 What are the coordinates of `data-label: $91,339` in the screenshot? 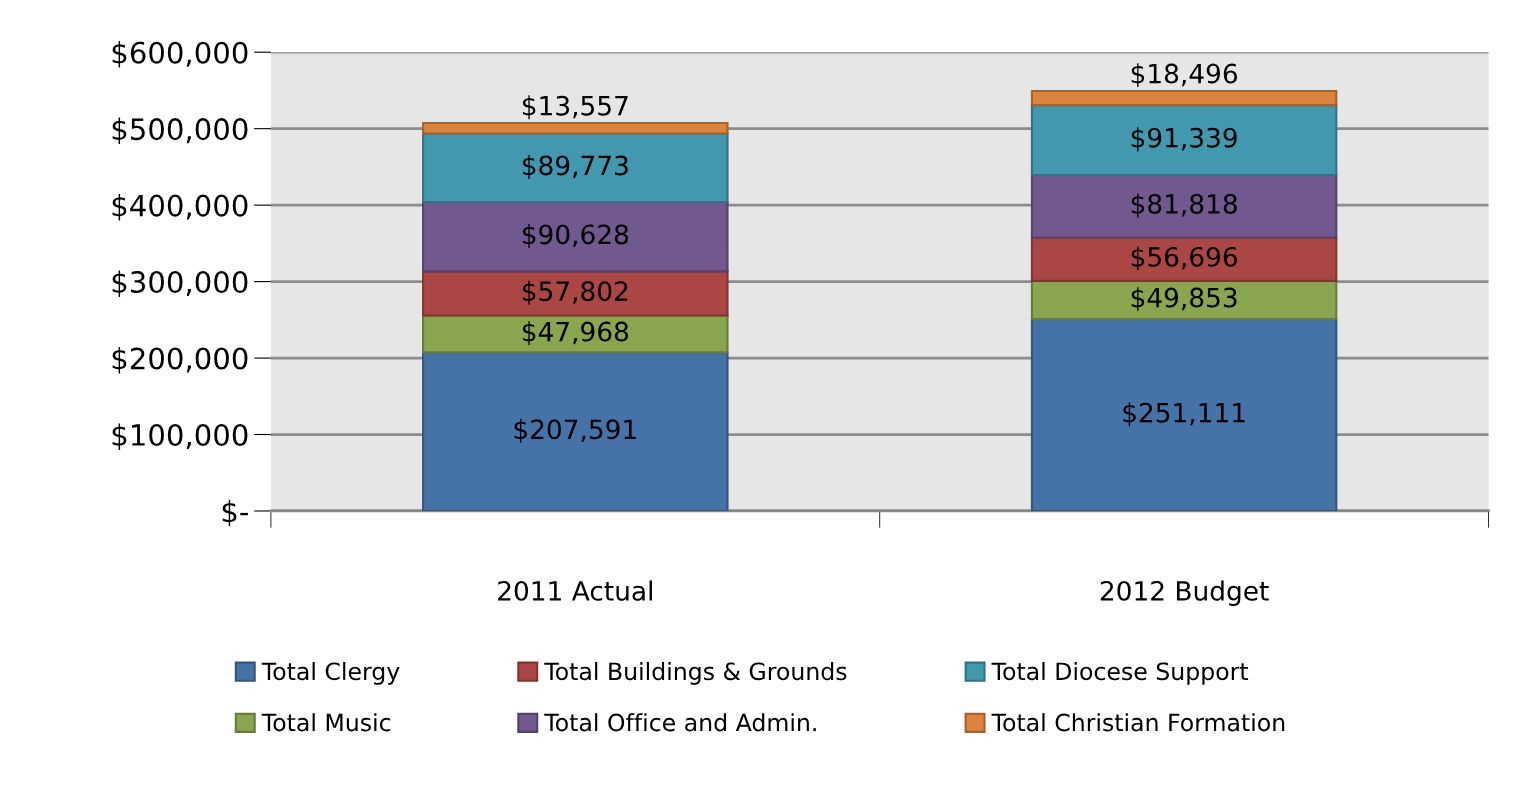 It's located at (1184, 139).